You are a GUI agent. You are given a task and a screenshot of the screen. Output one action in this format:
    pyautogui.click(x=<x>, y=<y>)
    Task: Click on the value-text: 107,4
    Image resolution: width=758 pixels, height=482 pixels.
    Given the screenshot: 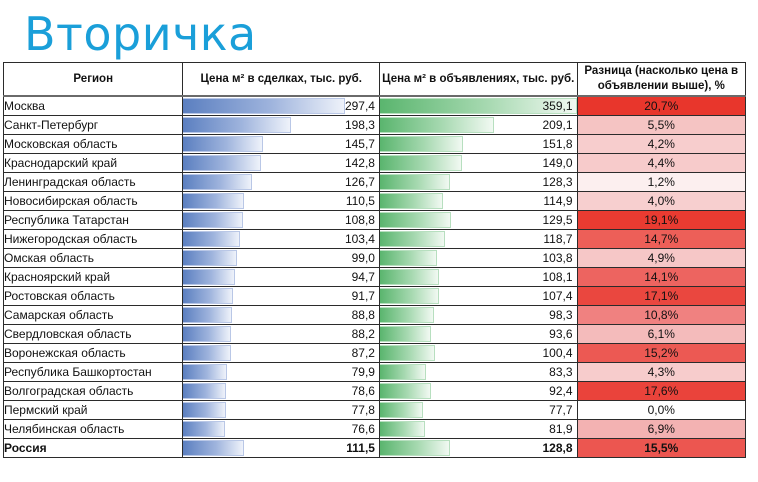 What is the action you would take?
    pyautogui.click(x=557, y=296)
    